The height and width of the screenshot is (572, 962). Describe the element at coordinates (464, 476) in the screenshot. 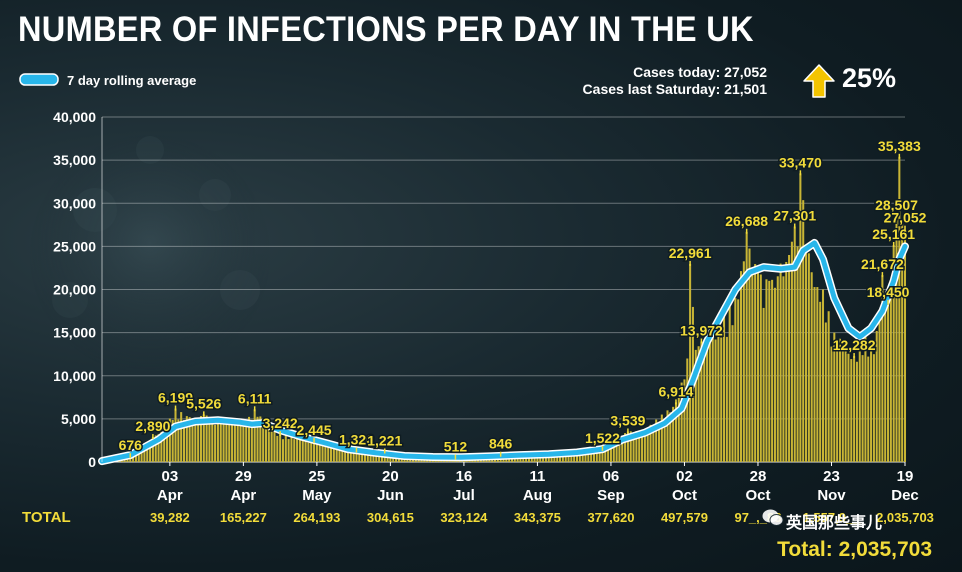

I see `x-tick-day: 16` at that location.